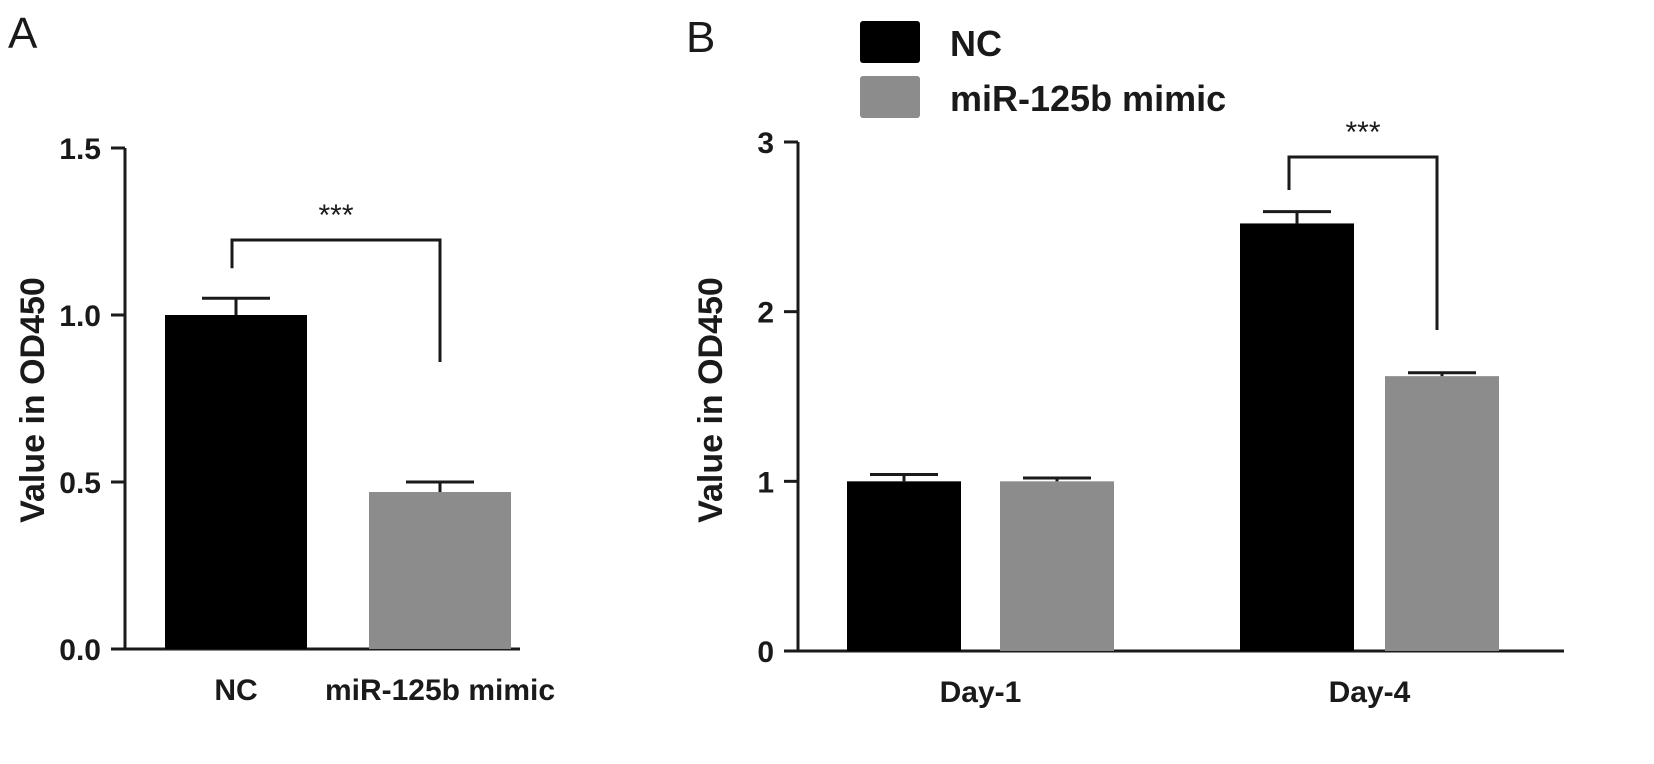 This screenshot has width=1654, height=764. What do you see at coordinates (1297, 437) in the screenshot?
I see `panel-b-bar-day-4-nc` at bounding box center [1297, 437].